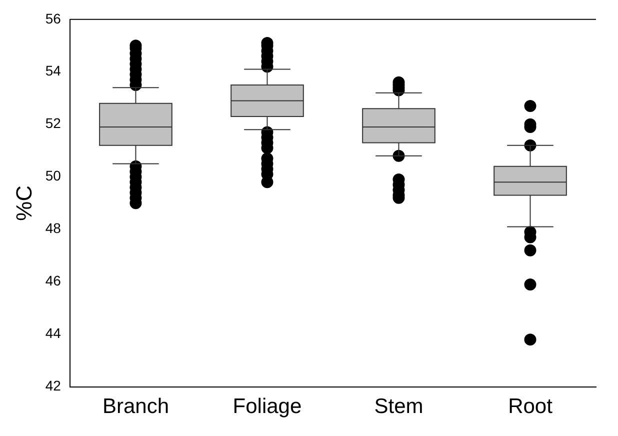 This screenshot has height=436, width=618. What do you see at coordinates (53, 333) in the screenshot?
I see `y-tick-label: 44` at bounding box center [53, 333].